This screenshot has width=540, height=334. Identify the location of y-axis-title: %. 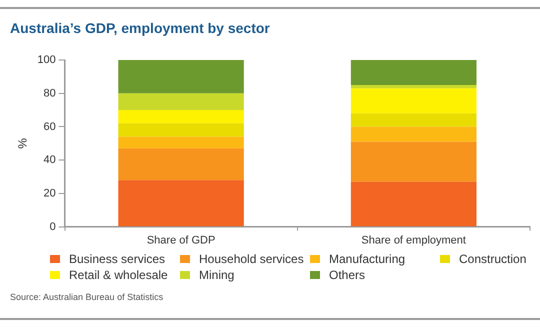
(23, 143).